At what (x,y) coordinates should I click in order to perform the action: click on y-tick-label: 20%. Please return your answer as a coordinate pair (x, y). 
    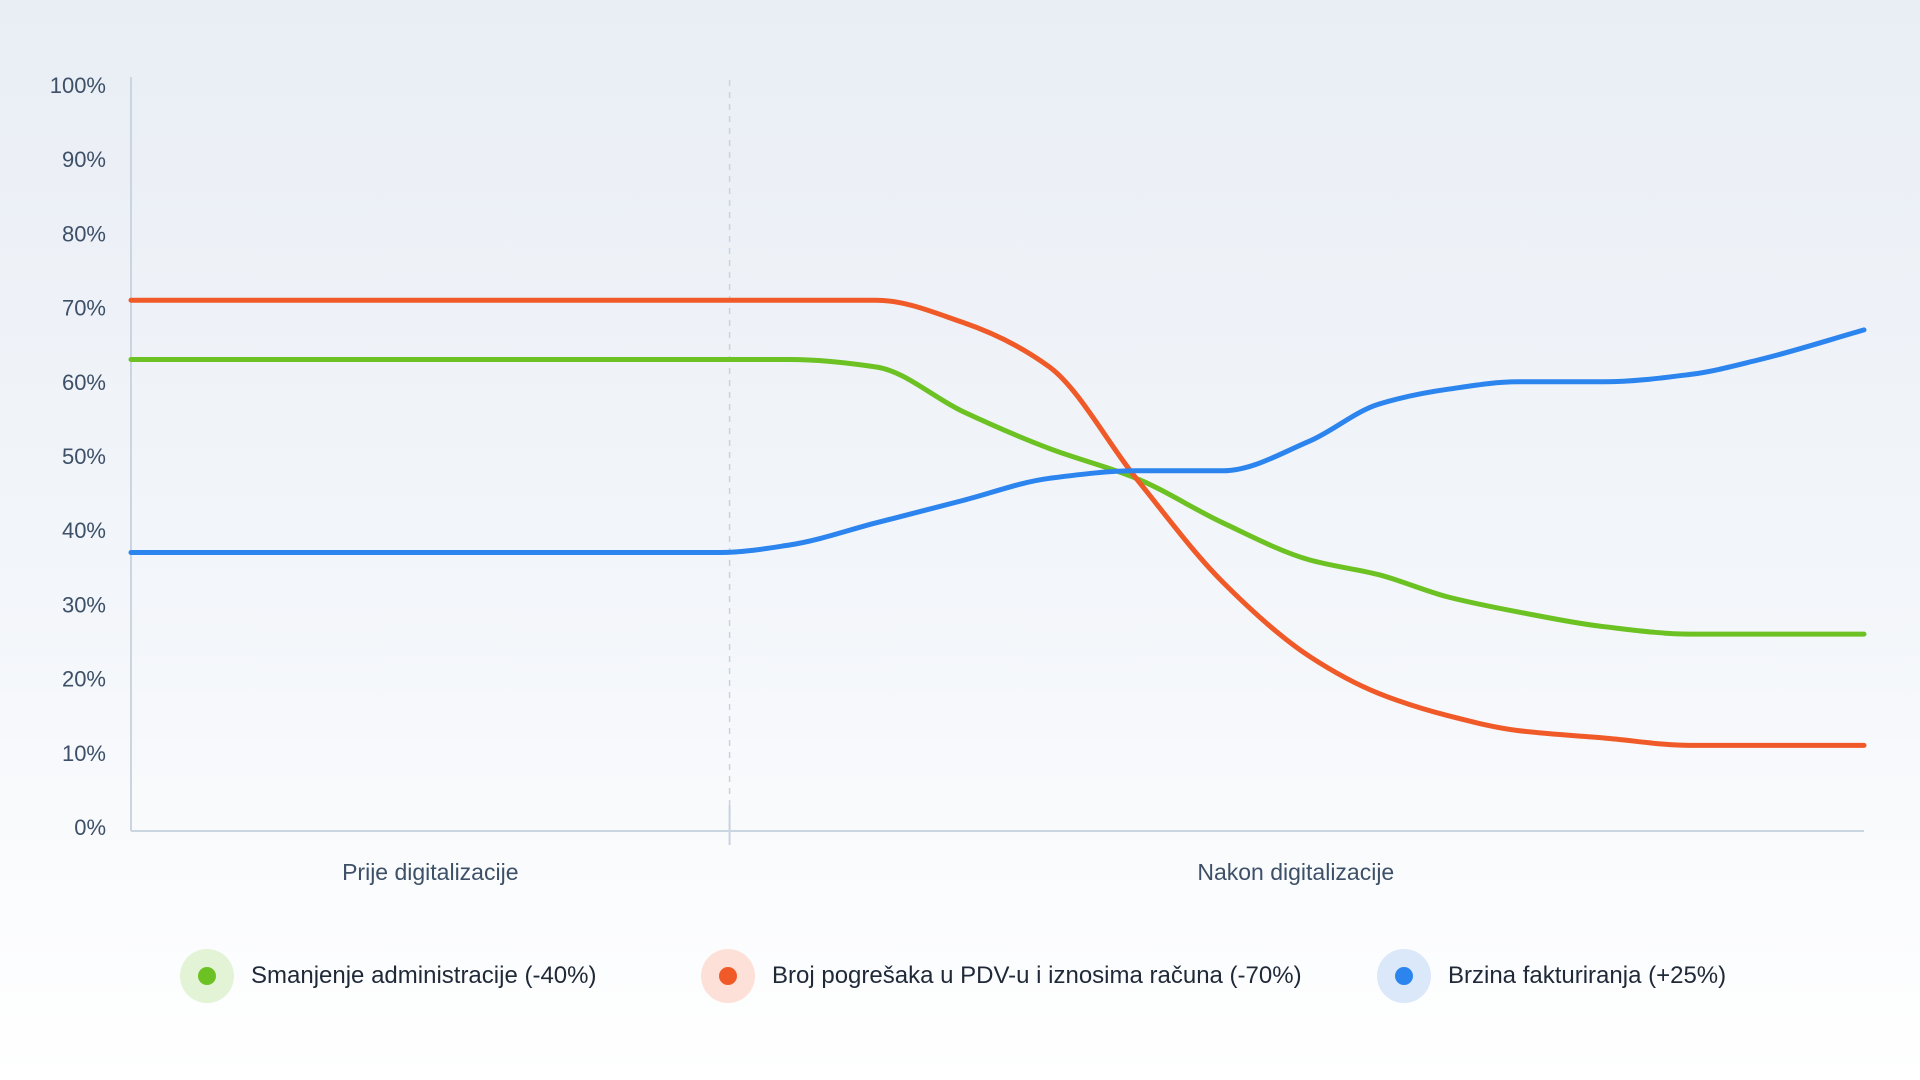
    Looking at the image, I should click on (84, 679).